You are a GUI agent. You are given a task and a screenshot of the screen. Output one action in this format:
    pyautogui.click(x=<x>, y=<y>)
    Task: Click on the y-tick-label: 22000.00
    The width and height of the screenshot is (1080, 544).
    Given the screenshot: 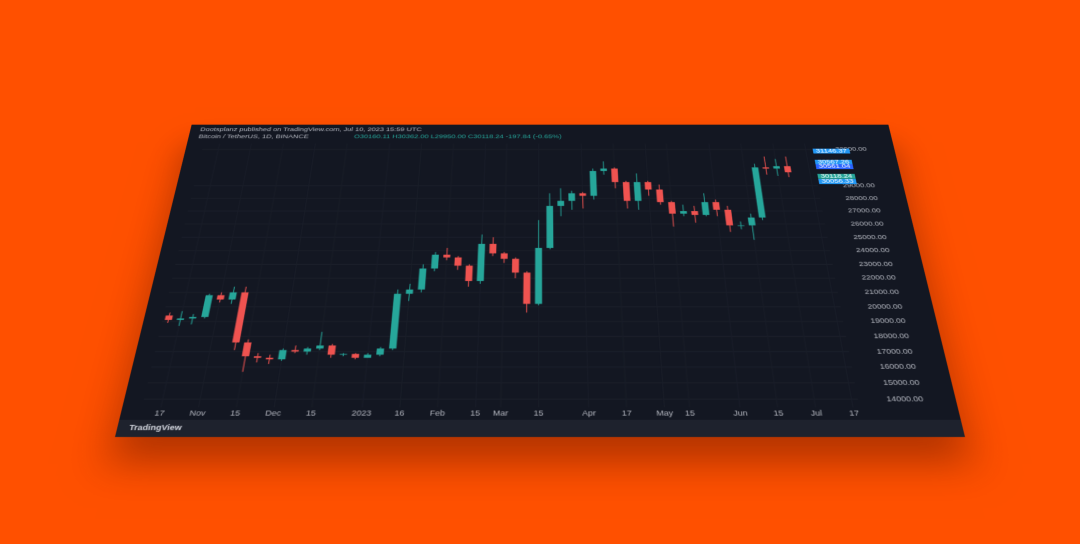 What is the action you would take?
    pyautogui.click(x=879, y=278)
    